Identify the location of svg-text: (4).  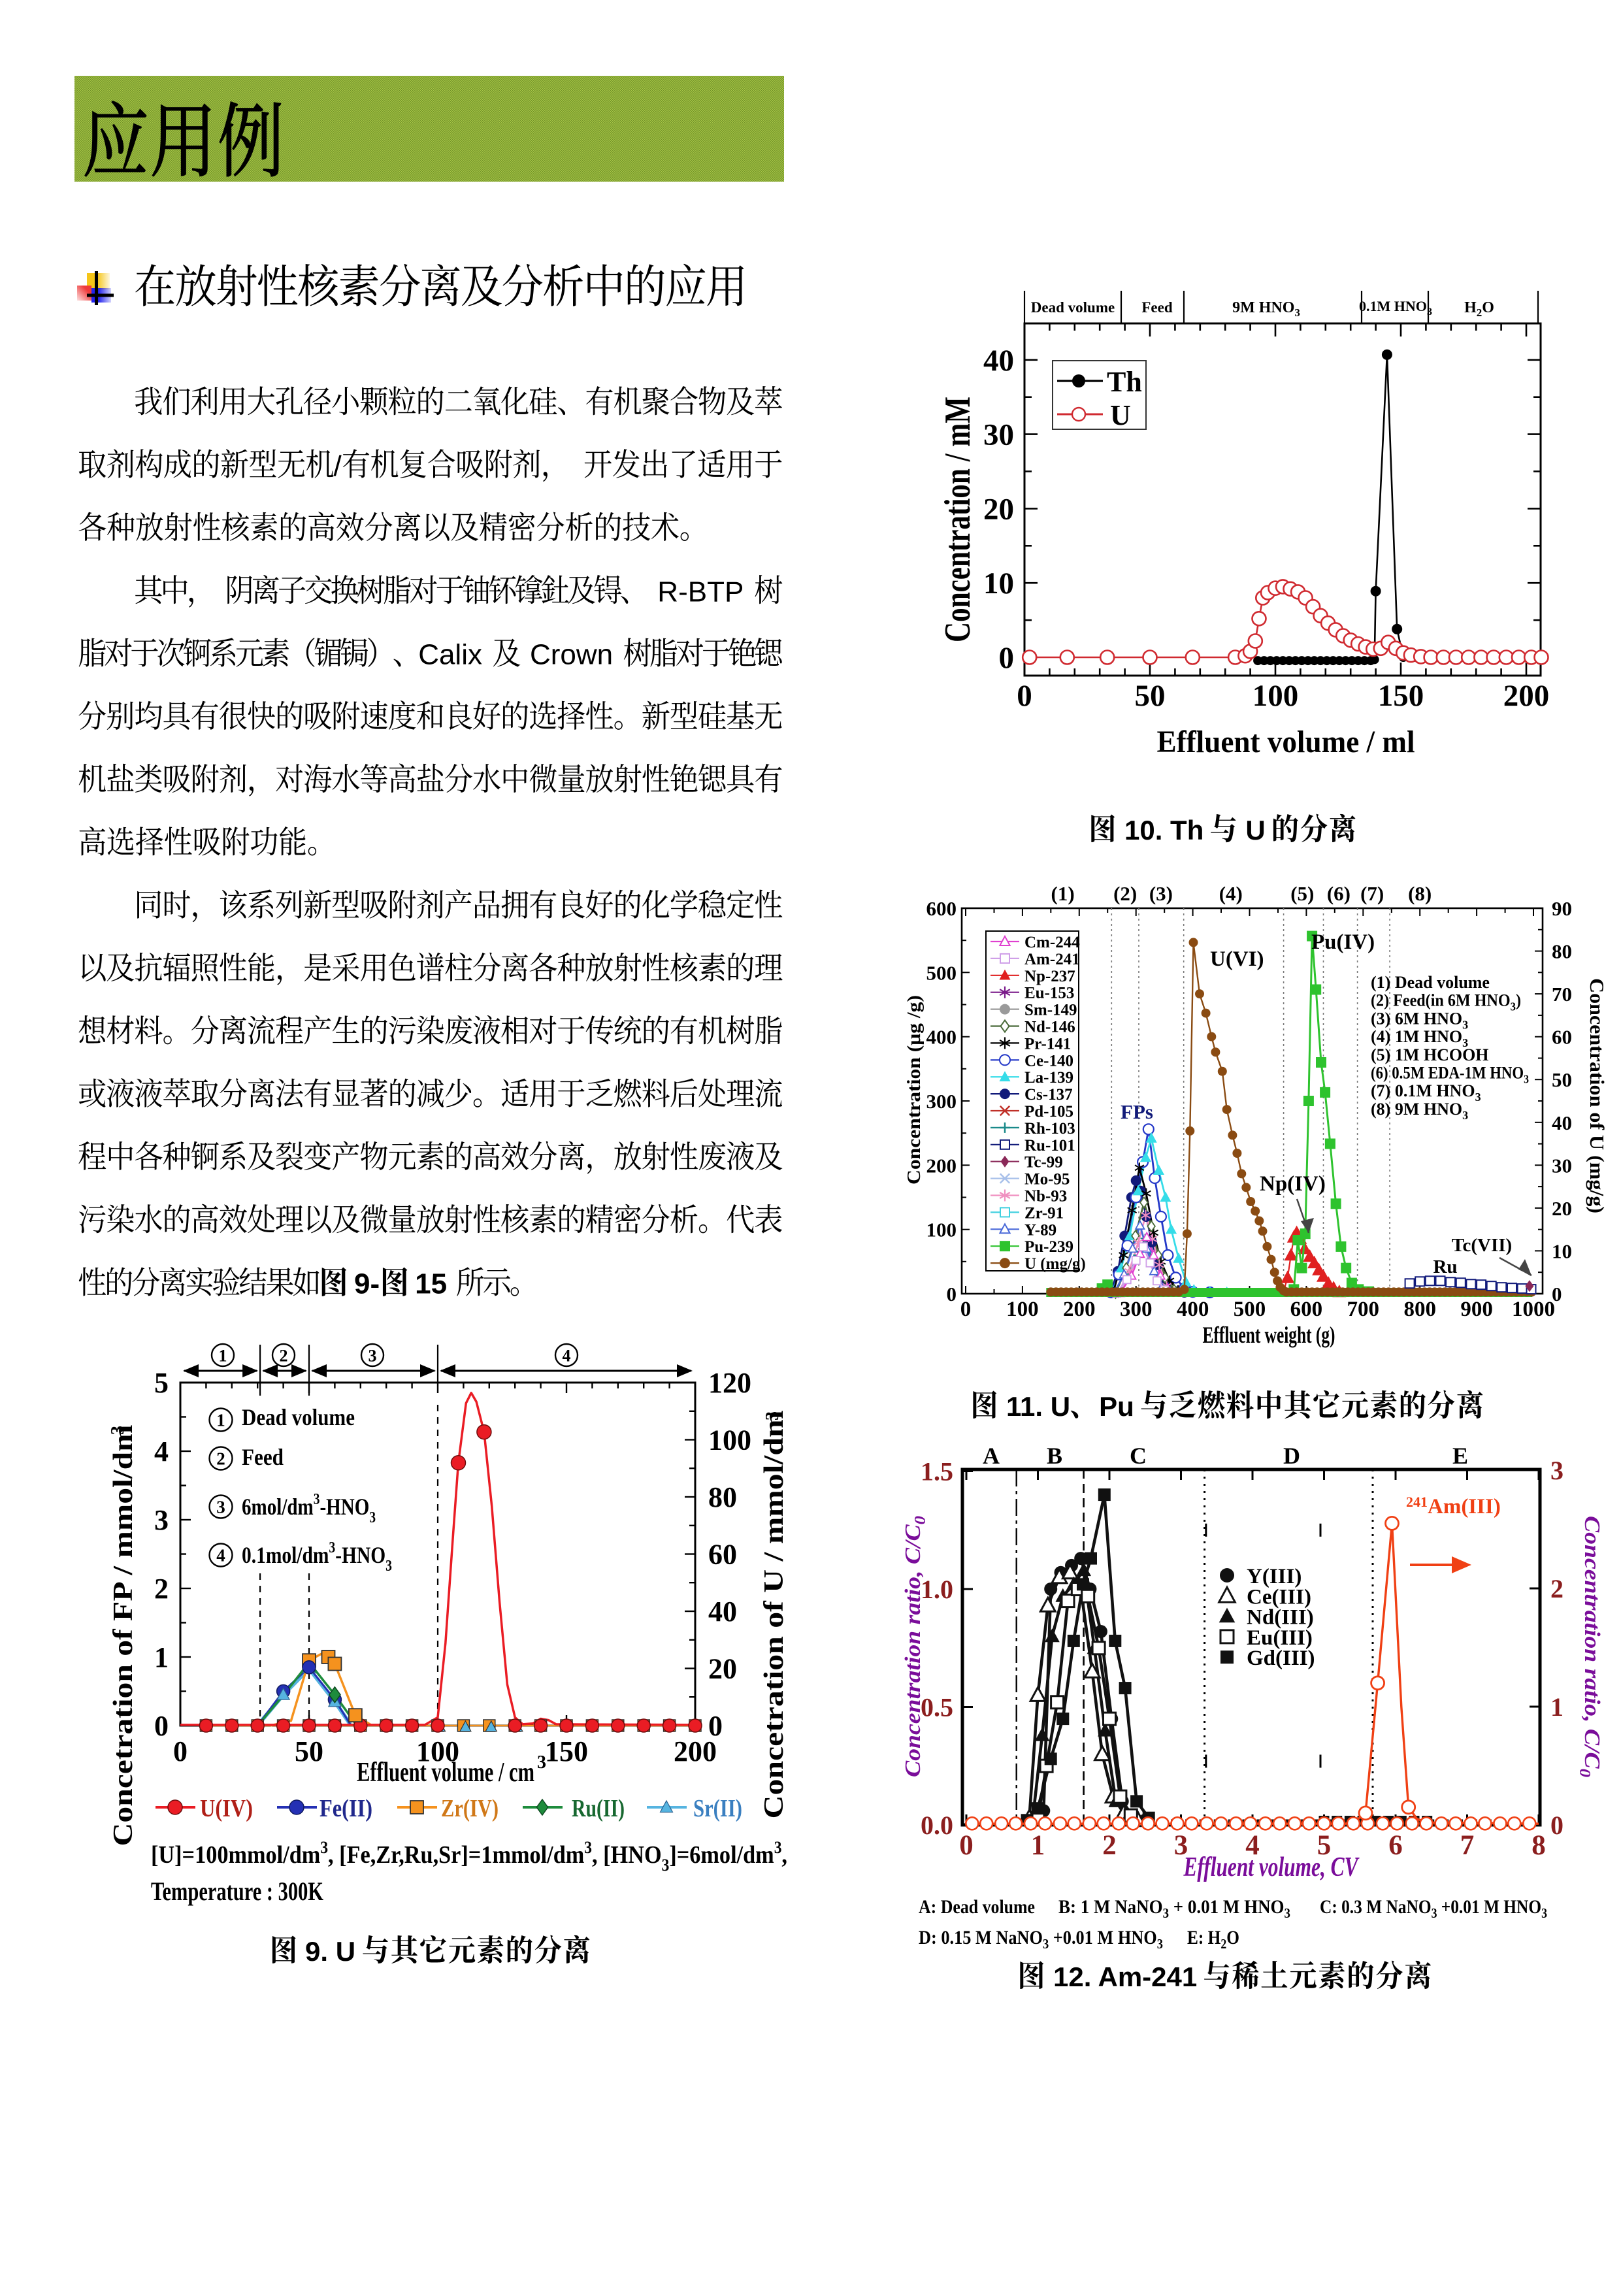
(1231, 893).